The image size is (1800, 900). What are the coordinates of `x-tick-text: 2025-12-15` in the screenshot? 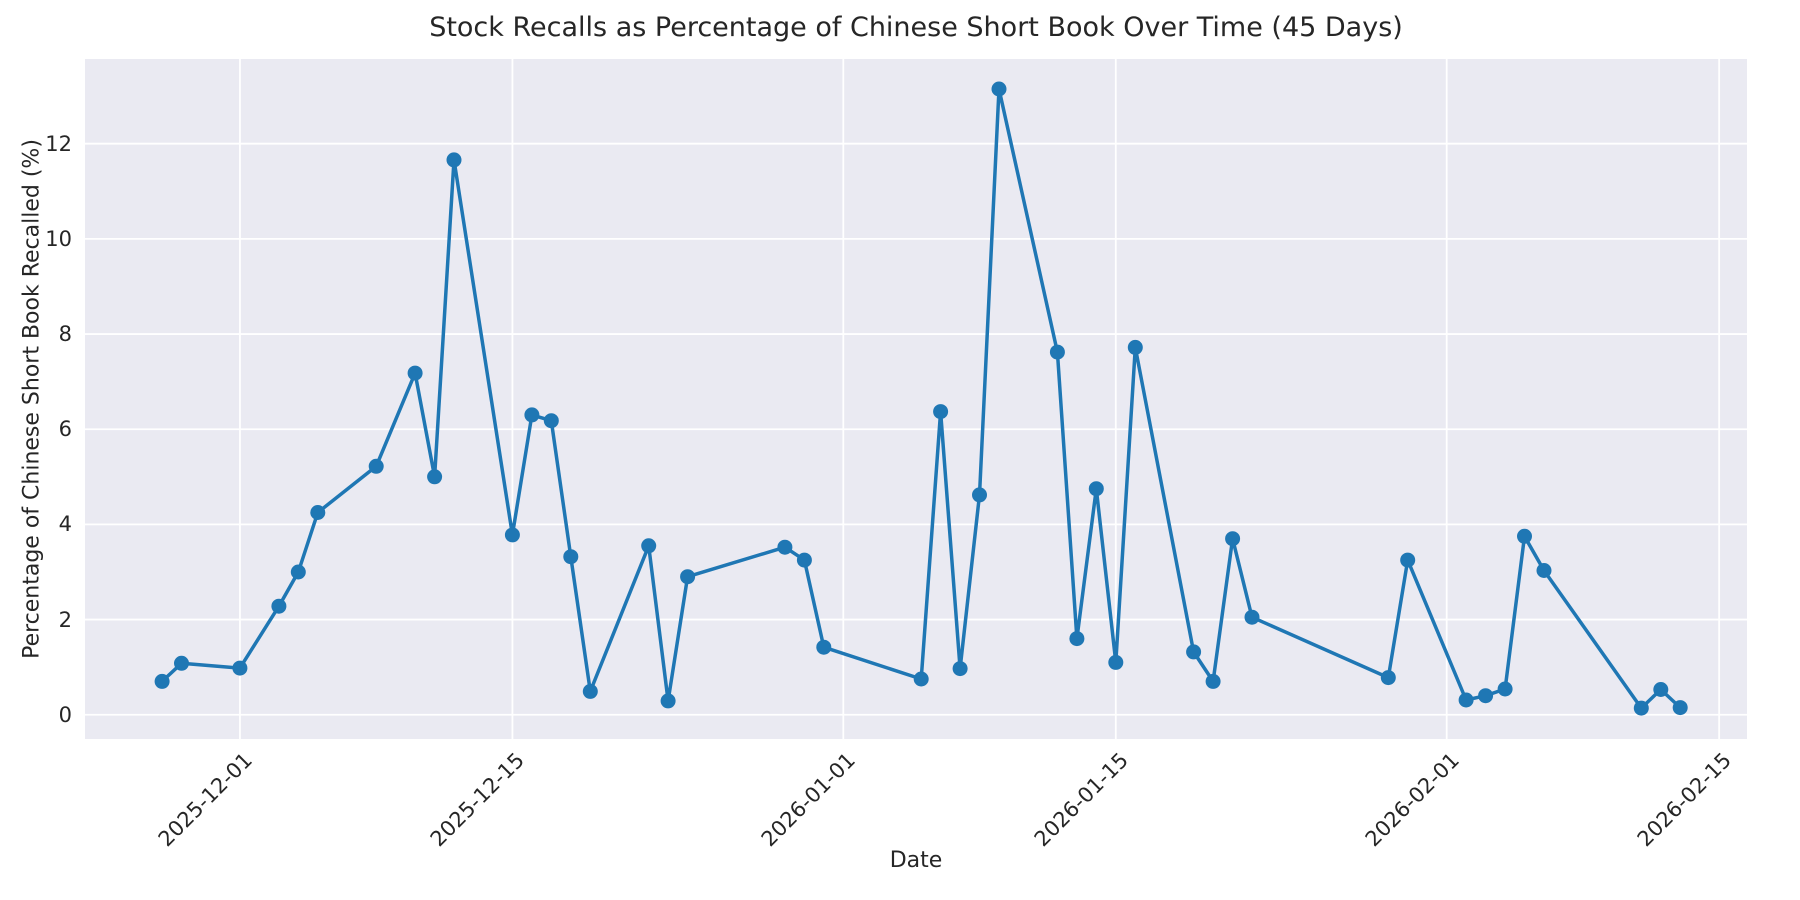 It's located at (478, 800).